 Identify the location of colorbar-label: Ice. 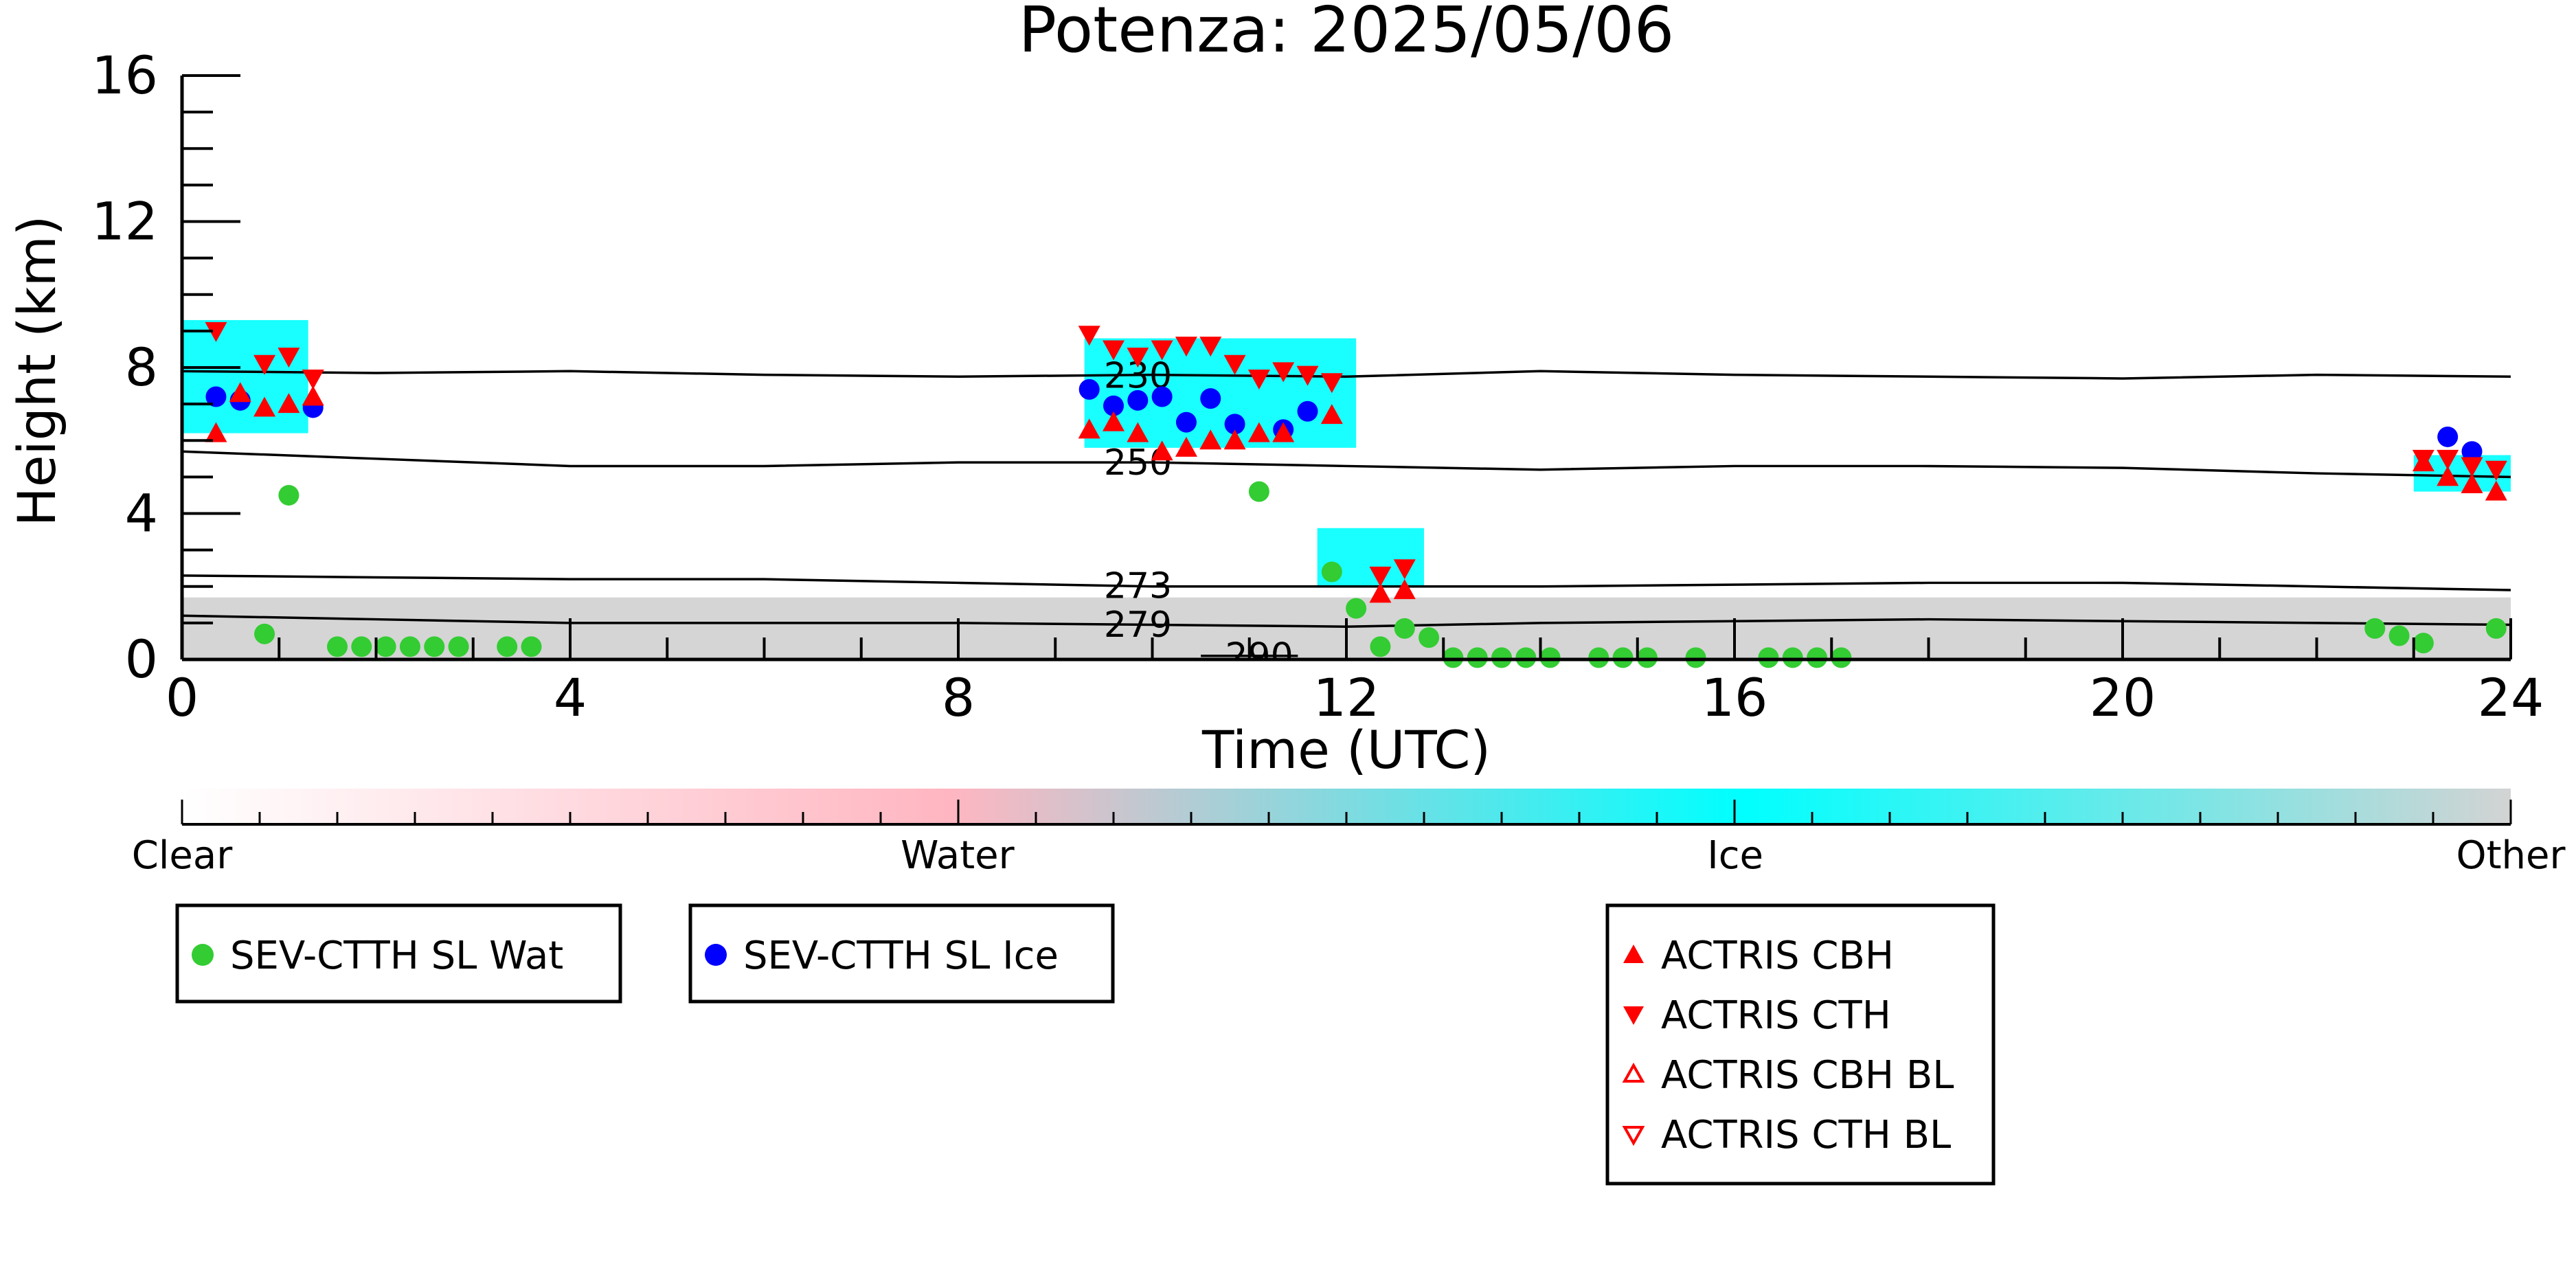
(1735, 855).